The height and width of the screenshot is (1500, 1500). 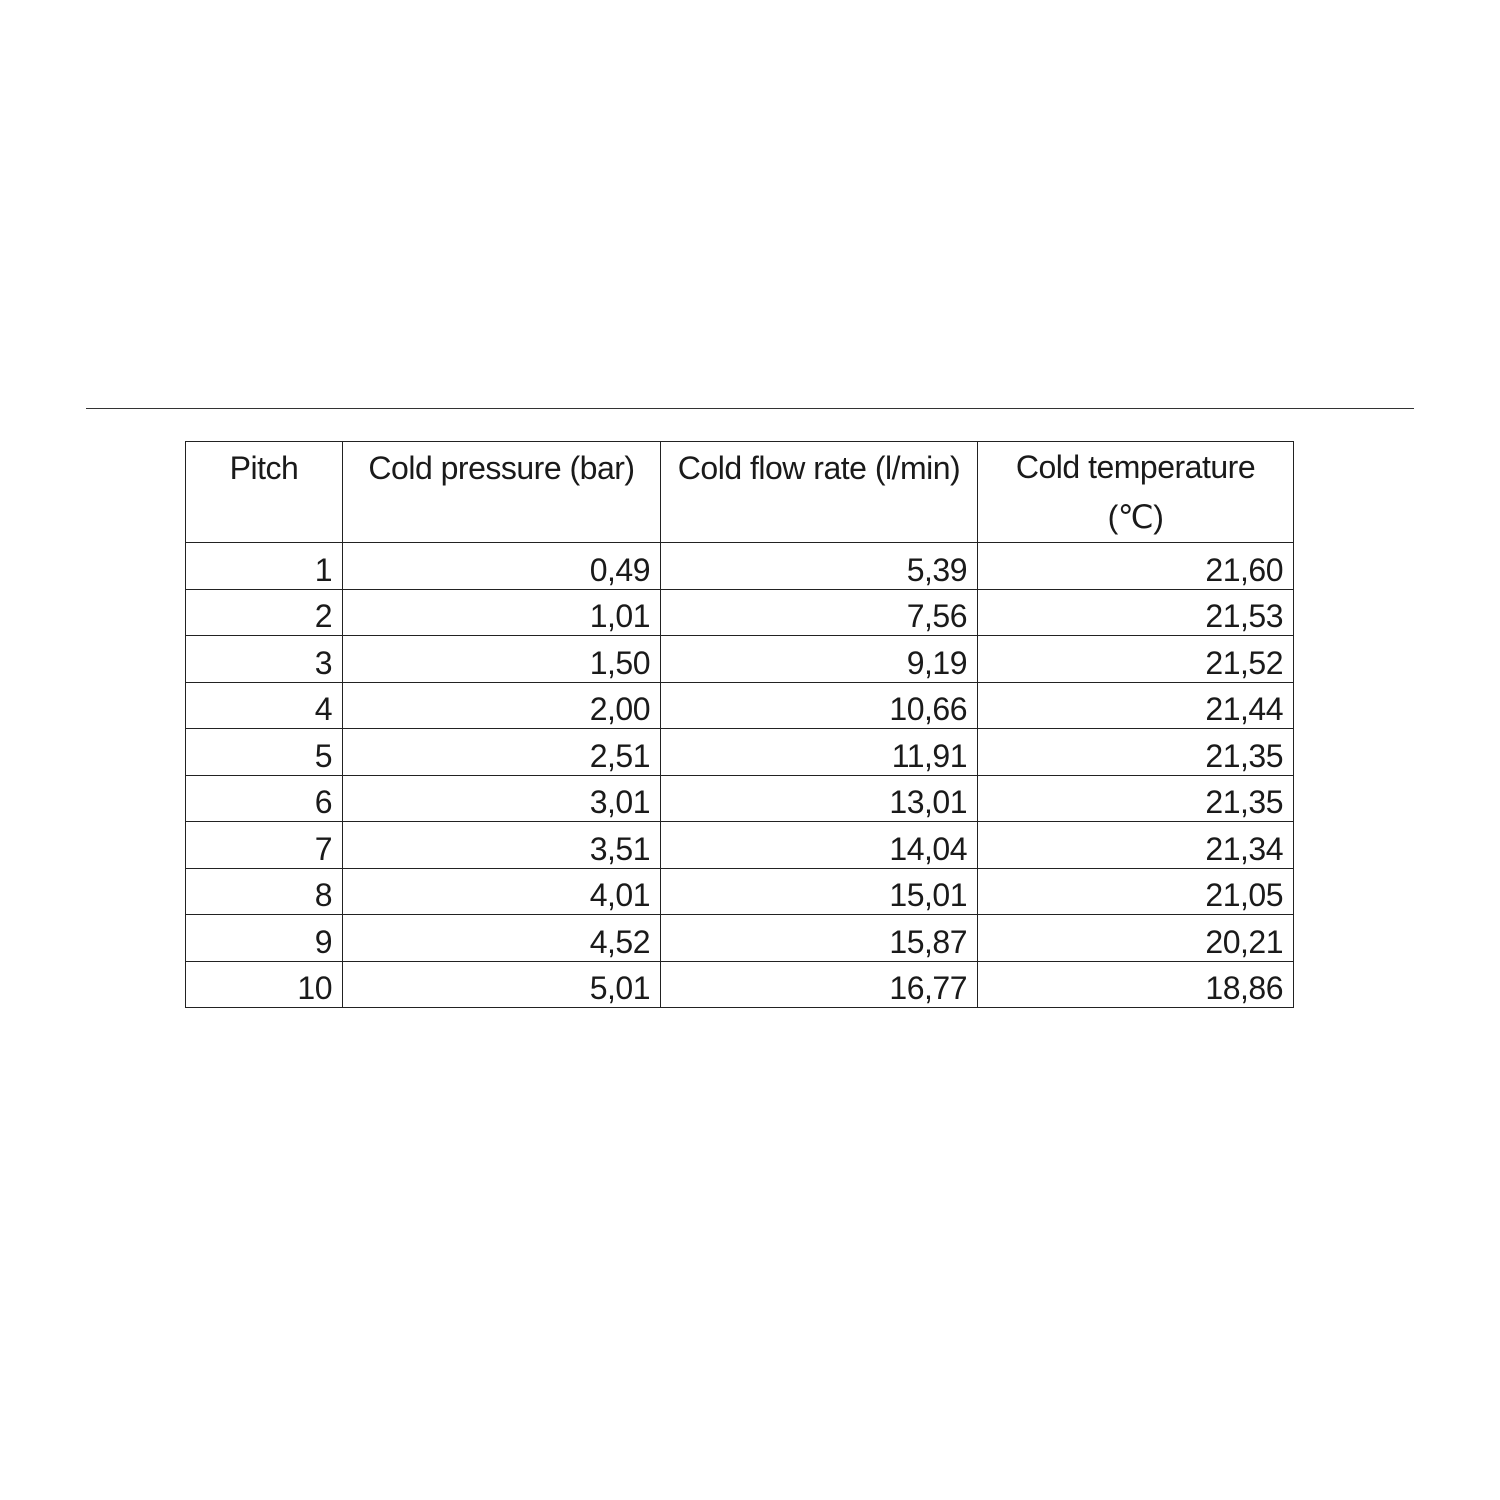 I want to click on cell-cold-flow-rate: 11,91, so click(x=819, y=752).